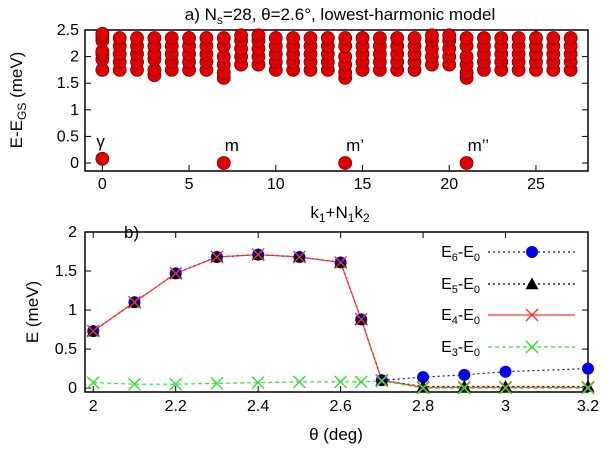 The height and width of the screenshot is (449, 608). I want to click on b-xtick-label: 2.2, so click(176, 406).